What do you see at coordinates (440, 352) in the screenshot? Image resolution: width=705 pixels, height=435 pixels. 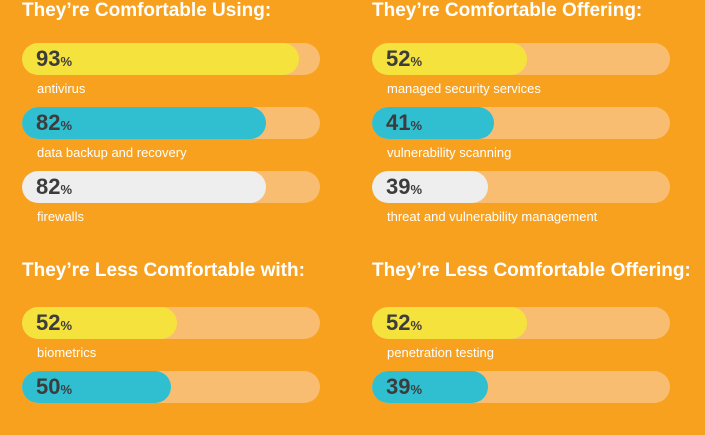 I see `bar-label: penetration testing` at bounding box center [440, 352].